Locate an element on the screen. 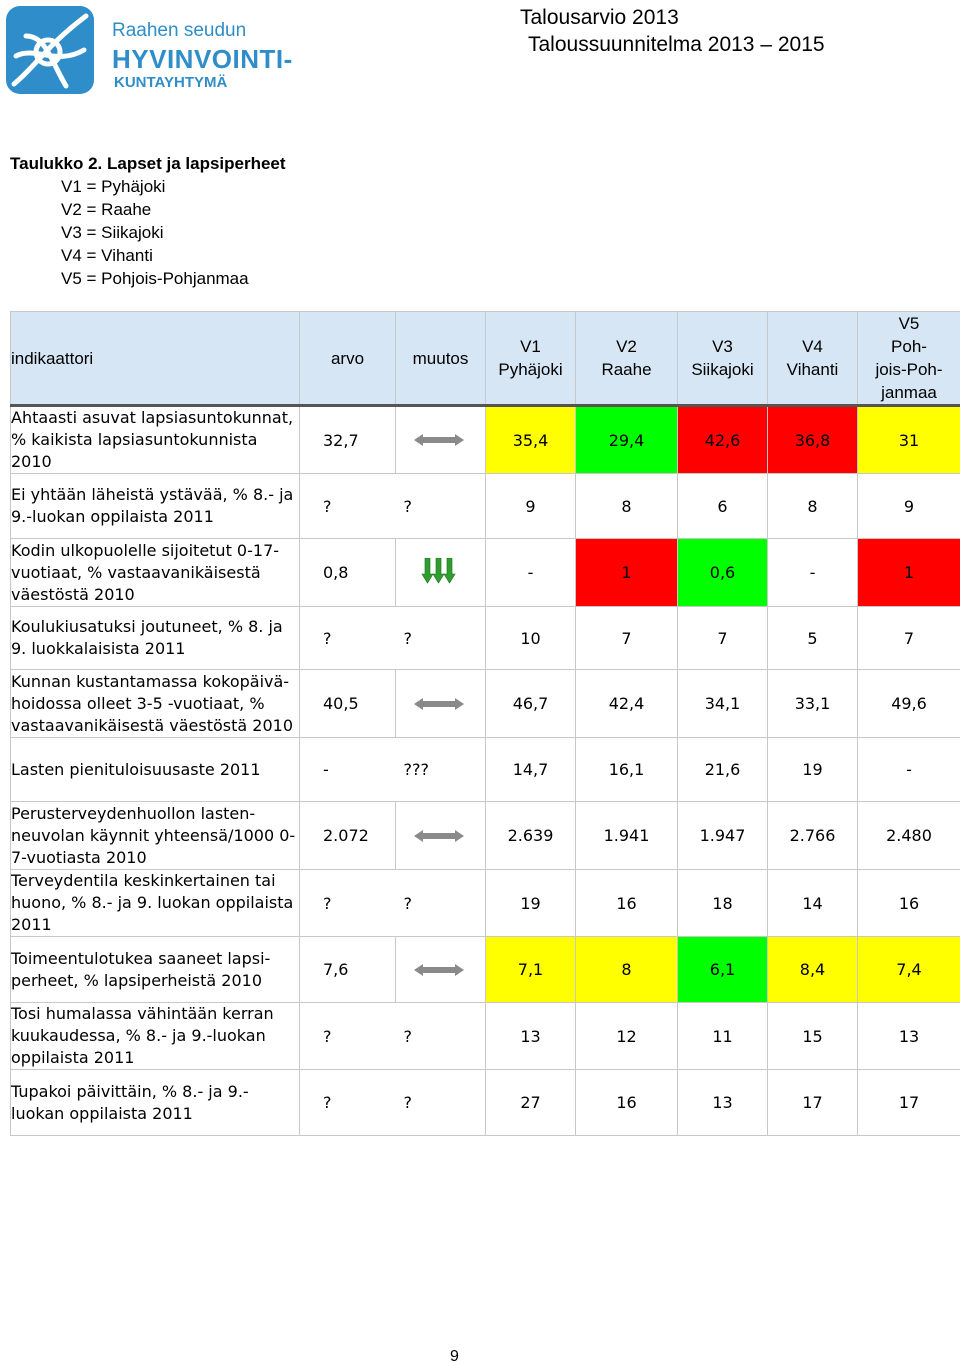 Image resolution: width=960 pixels, height=1366 pixels. value-v3: 6,1 is located at coordinates (722, 969).